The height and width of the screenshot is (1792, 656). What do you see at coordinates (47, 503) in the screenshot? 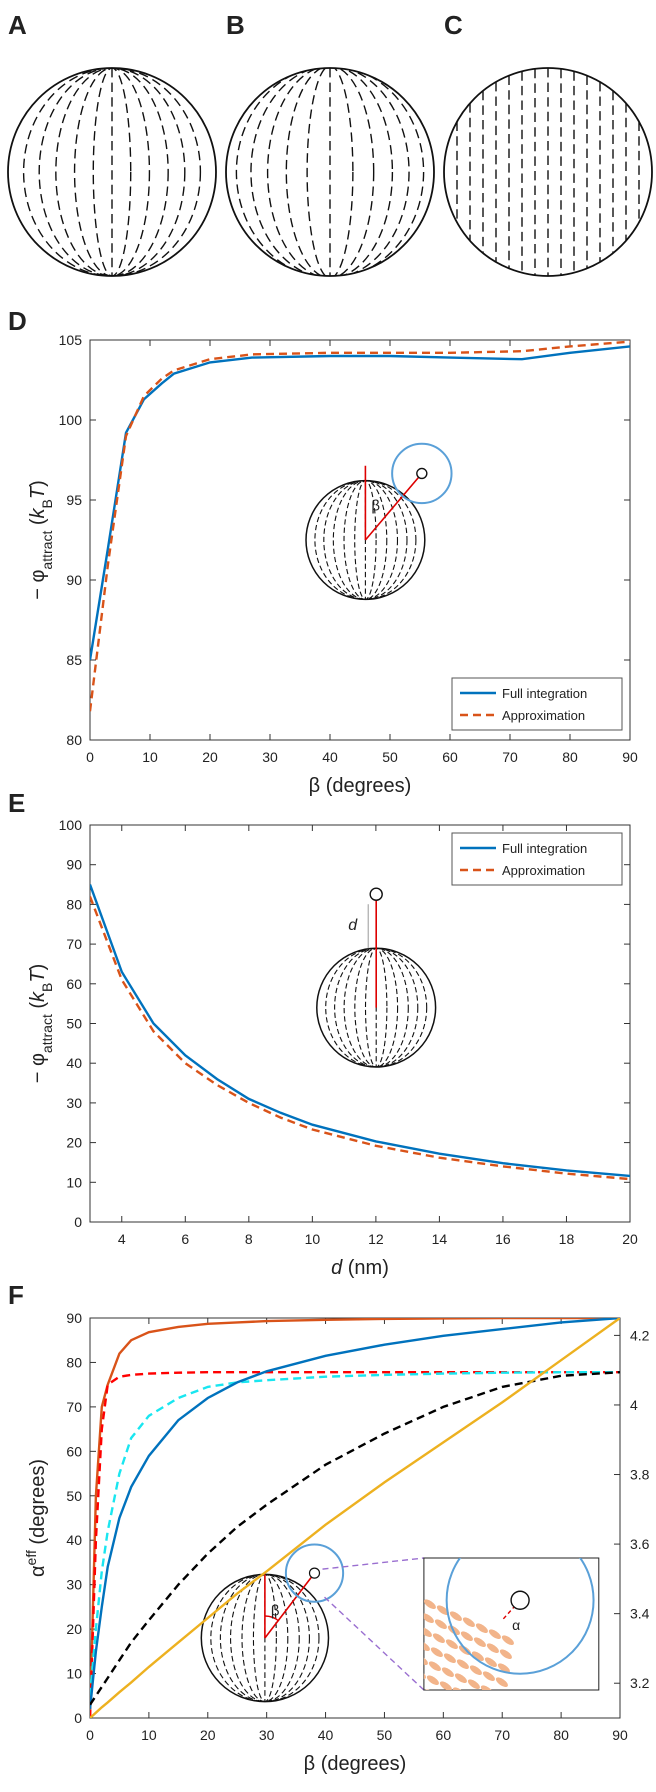
I see `label-part: B` at bounding box center [47, 503].